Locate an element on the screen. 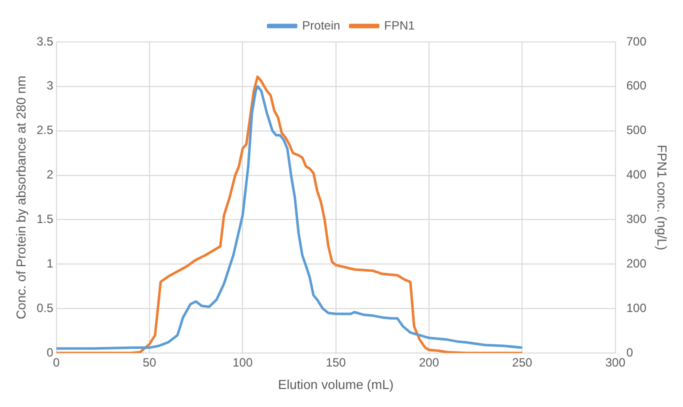 This screenshot has height=407, width=683. y2-axis-title: FPN1 conc. (ng/L) is located at coordinates (662, 197).